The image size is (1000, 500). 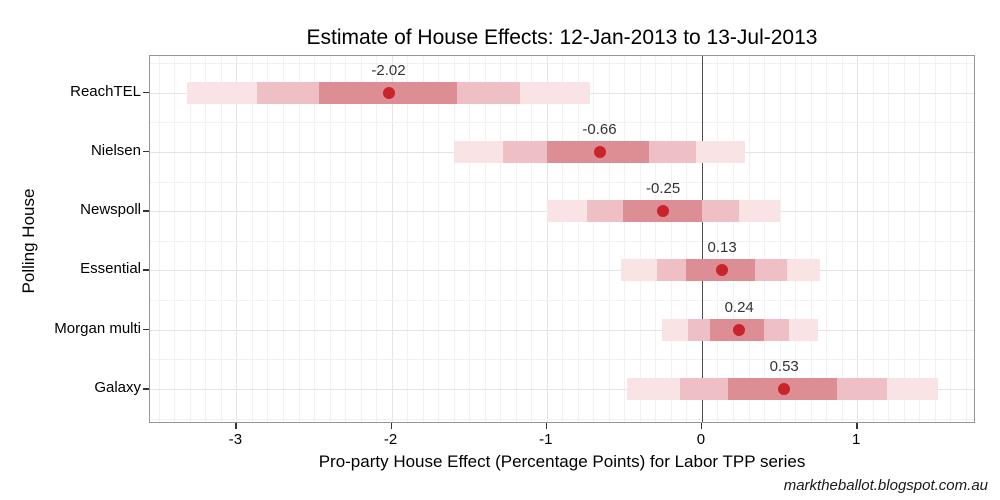 I want to click on x-tick-label: 1, so click(x=856, y=439).